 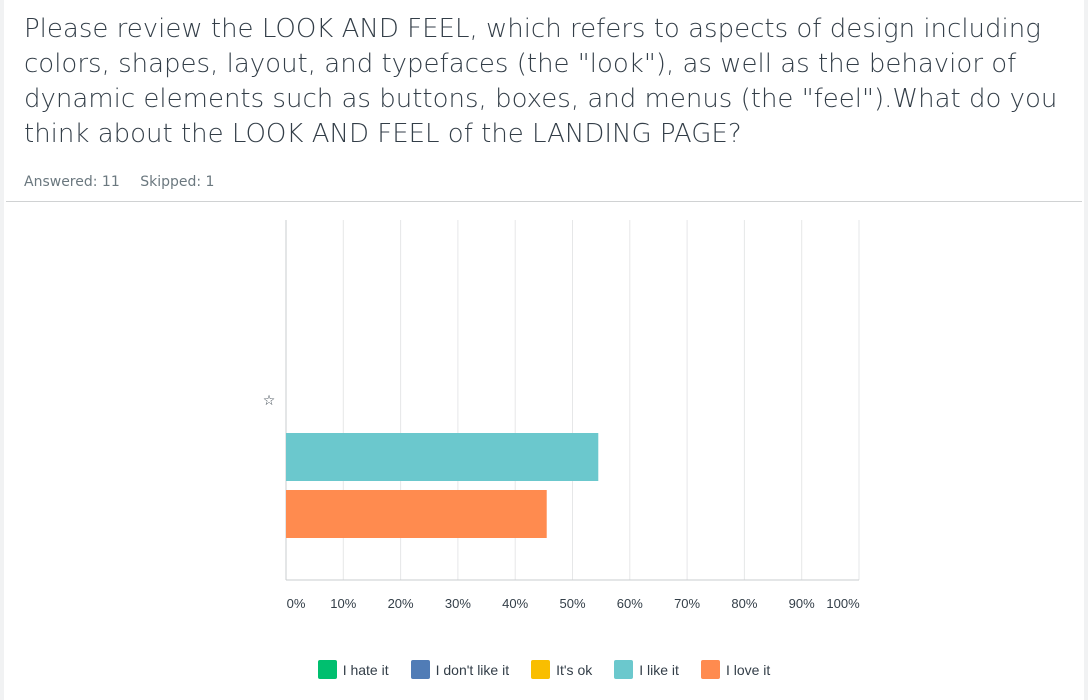 I want to click on x-tick-label: 0%, so click(x=296, y=603).